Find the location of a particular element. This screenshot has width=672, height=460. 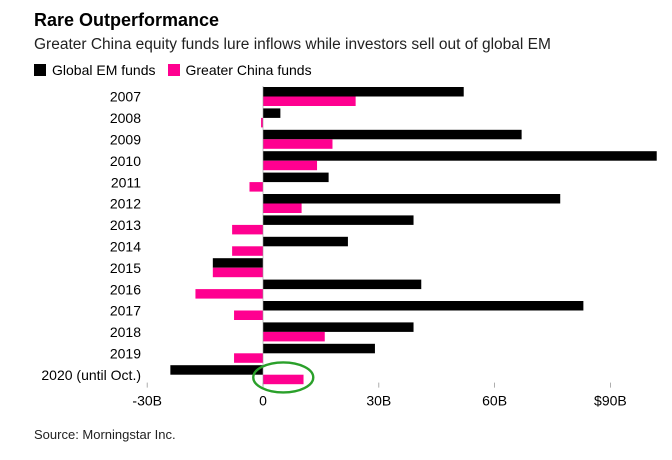

category-label-2015: 2015 is located at coordinates (125, 268).